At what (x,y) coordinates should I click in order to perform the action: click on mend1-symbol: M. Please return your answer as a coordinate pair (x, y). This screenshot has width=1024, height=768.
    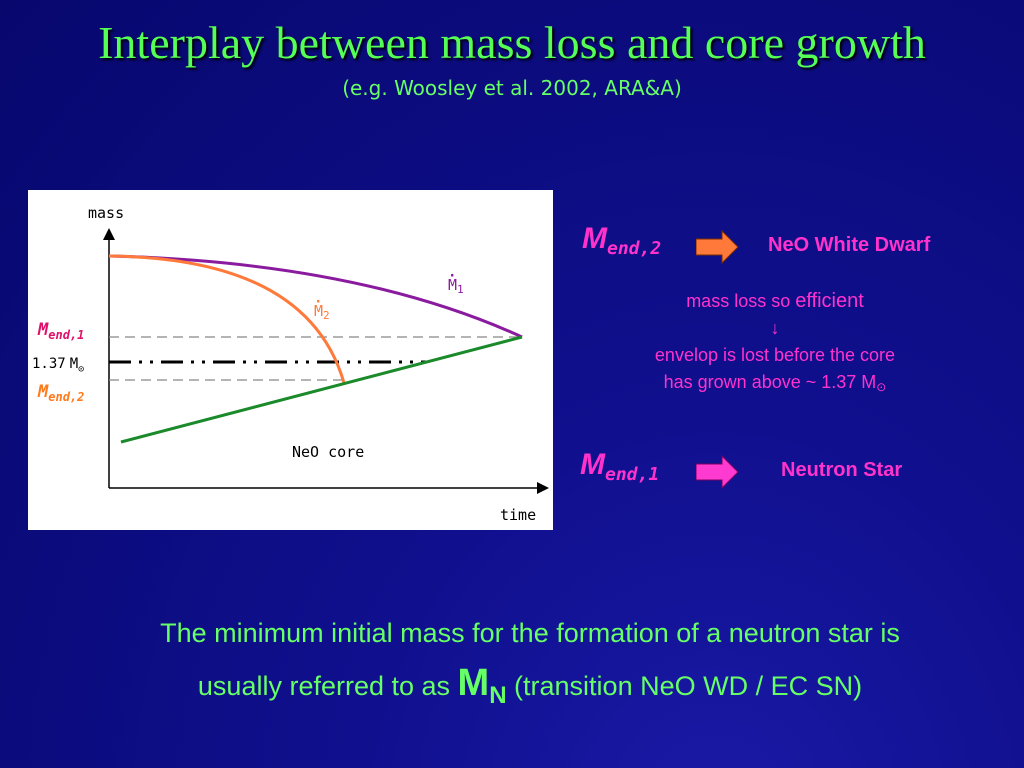
    Looking at the image, I should click on (592, 464).